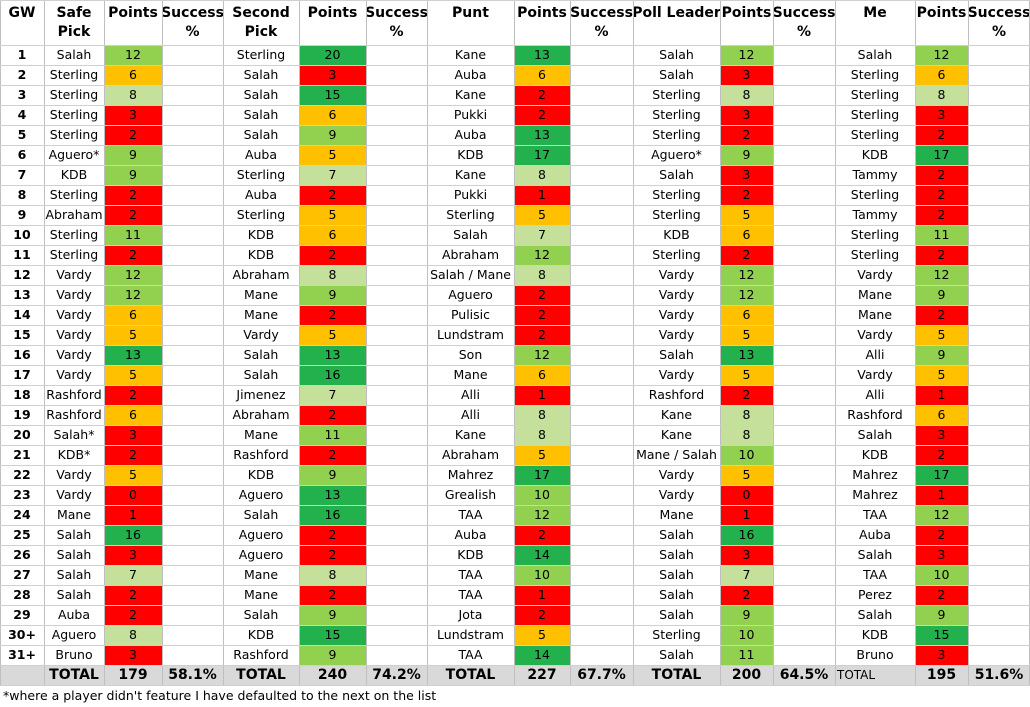 The width and height of the screenshot is (1030, 707). What do you see at coordinates (133, 375) in the screenshot?
I see `safe-points-cell: 5` at bounding box center [133, 375].